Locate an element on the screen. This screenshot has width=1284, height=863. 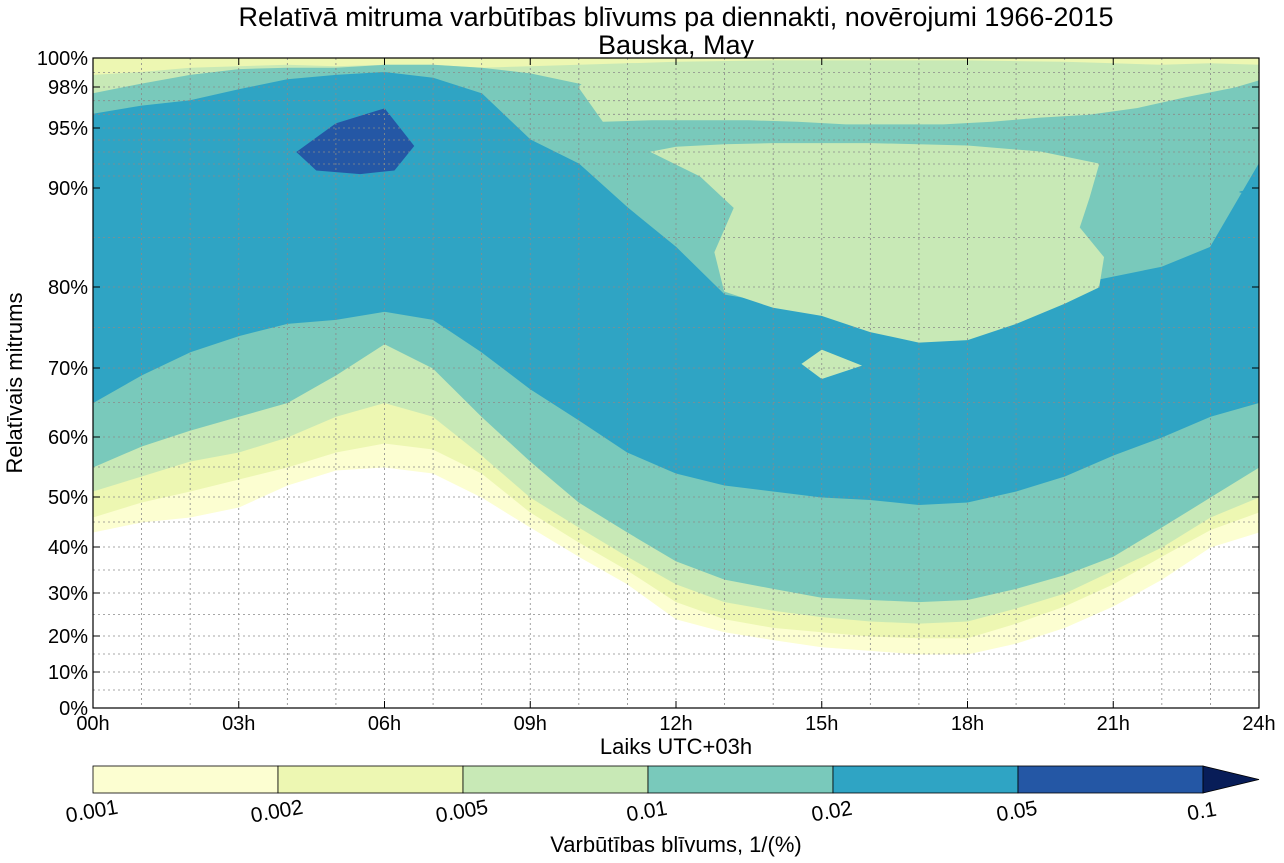
x-tick-label: 00h is located at coordinates (92, 724).